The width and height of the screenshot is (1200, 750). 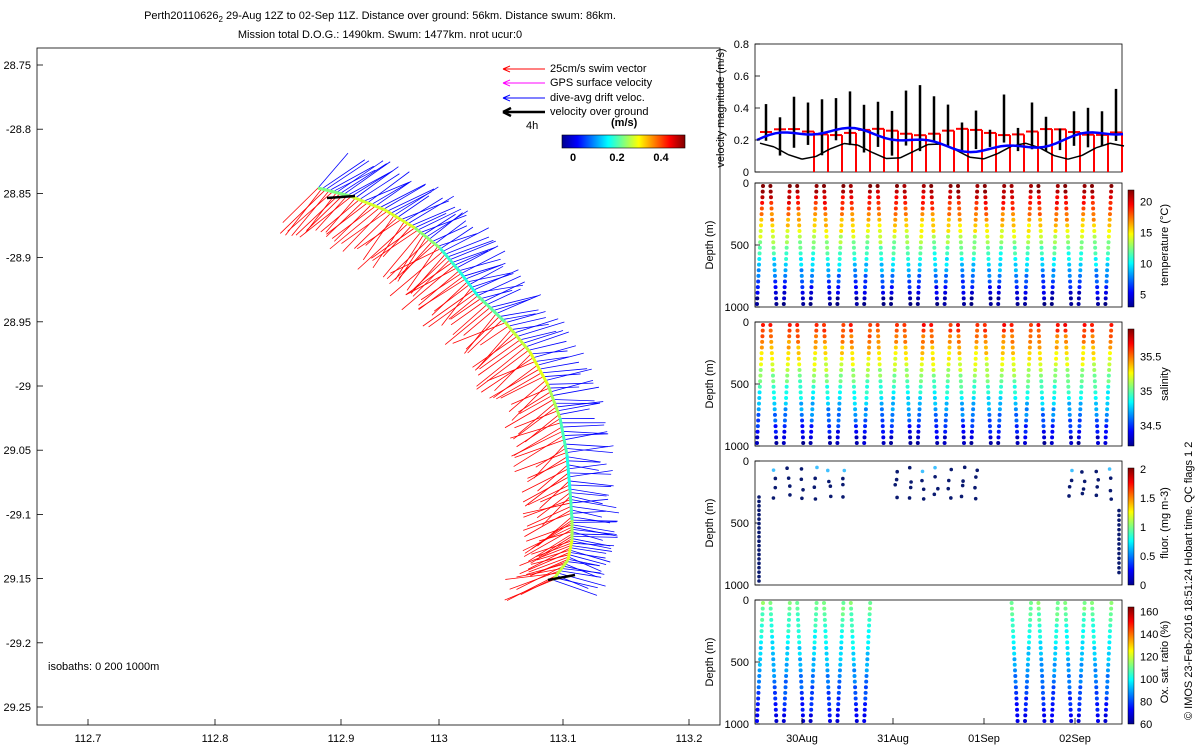 What do you see at coordinates (573, 158) in the screenshot?
I see `colorbar-tick-0: 0` at bounding box center [573, 158].